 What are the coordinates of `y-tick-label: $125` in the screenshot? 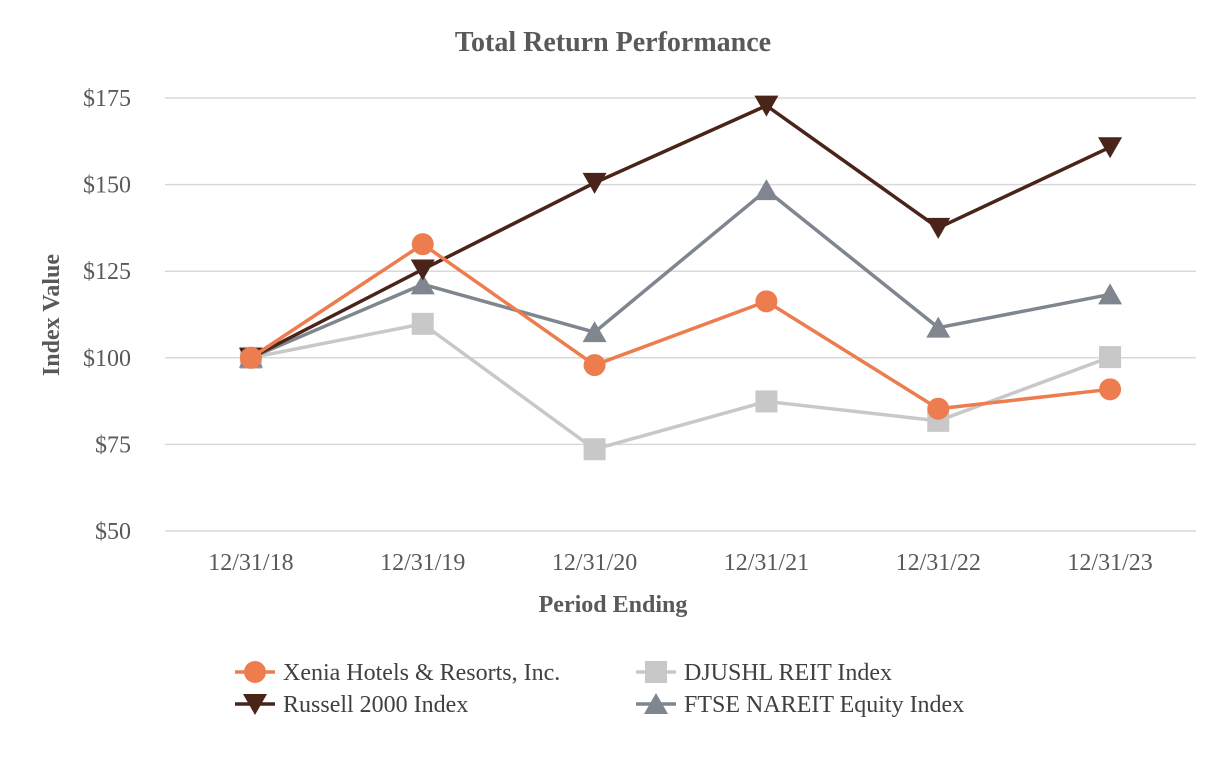 It's located at (107, 272).